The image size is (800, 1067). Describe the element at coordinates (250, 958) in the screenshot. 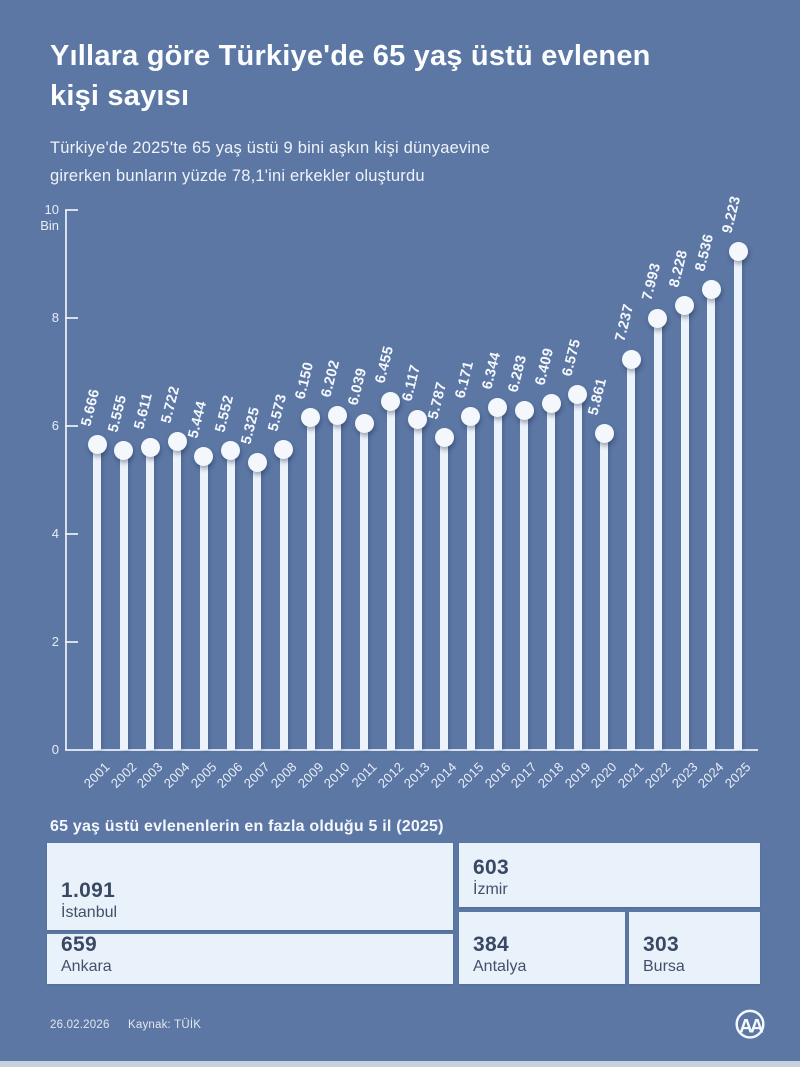

I see `city-cell-ankara: 659 Ankara` at that location.